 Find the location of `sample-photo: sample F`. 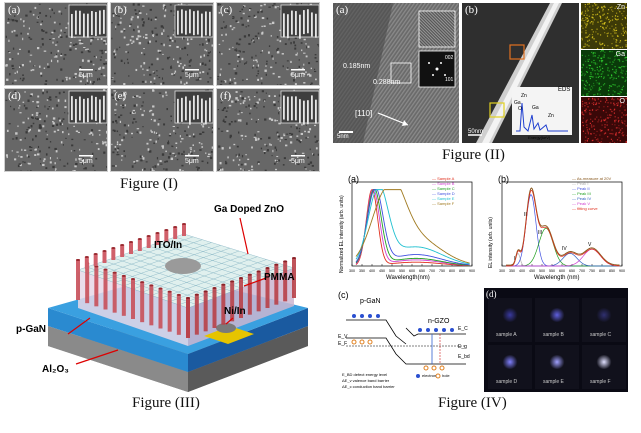

sample-photo: sample F is located at coordinates (604, 367).